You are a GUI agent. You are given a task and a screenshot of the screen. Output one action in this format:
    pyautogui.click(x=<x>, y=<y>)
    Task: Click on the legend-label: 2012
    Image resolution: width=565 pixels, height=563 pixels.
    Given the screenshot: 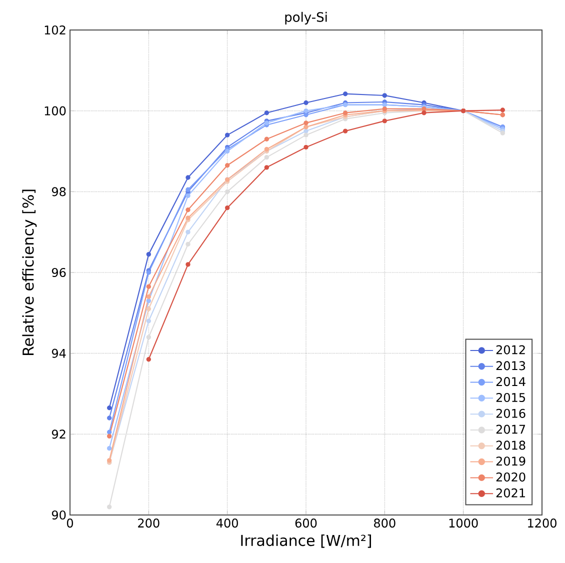 What is the action you would take?
    pyautogui.click(x=510, y=349)
    